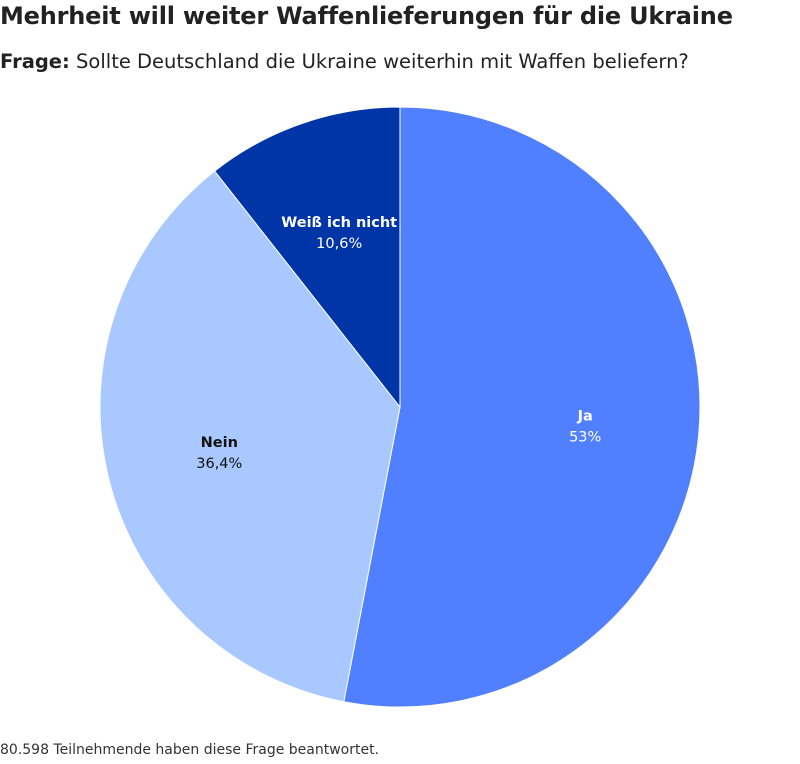  Describe the element at coordinates (585, 438) in the screenshot. I see `slice-value-ja: 53%` at that location.